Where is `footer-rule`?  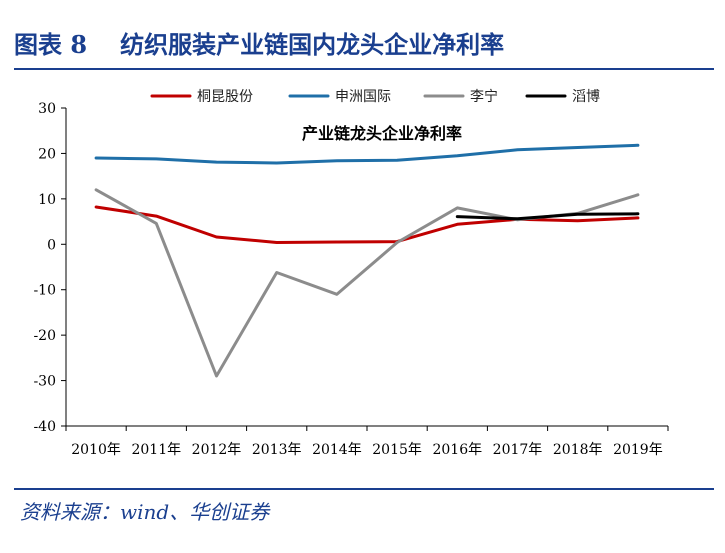
footer-rule is located at coordinates (364, 489).